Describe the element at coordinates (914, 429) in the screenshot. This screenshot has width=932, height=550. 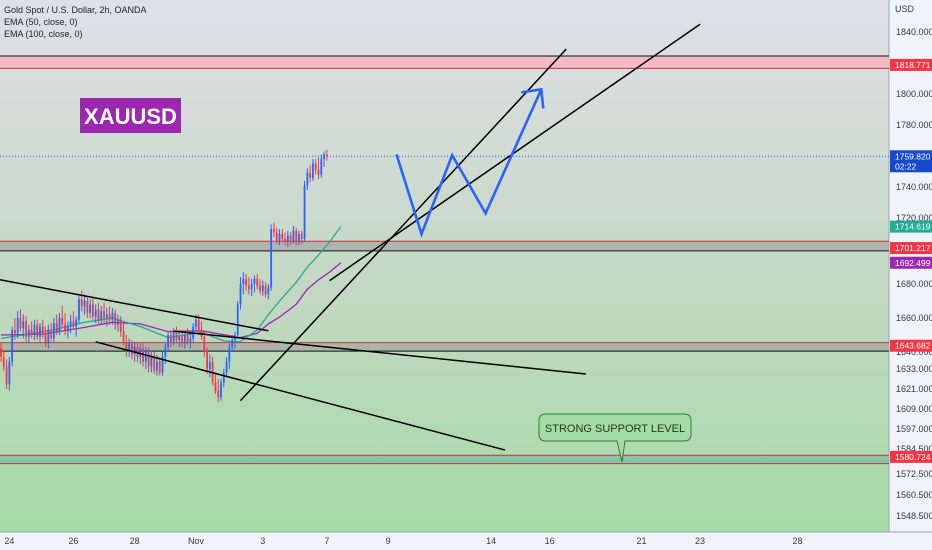
I see `y-tick-label: 1597.000` at that location.